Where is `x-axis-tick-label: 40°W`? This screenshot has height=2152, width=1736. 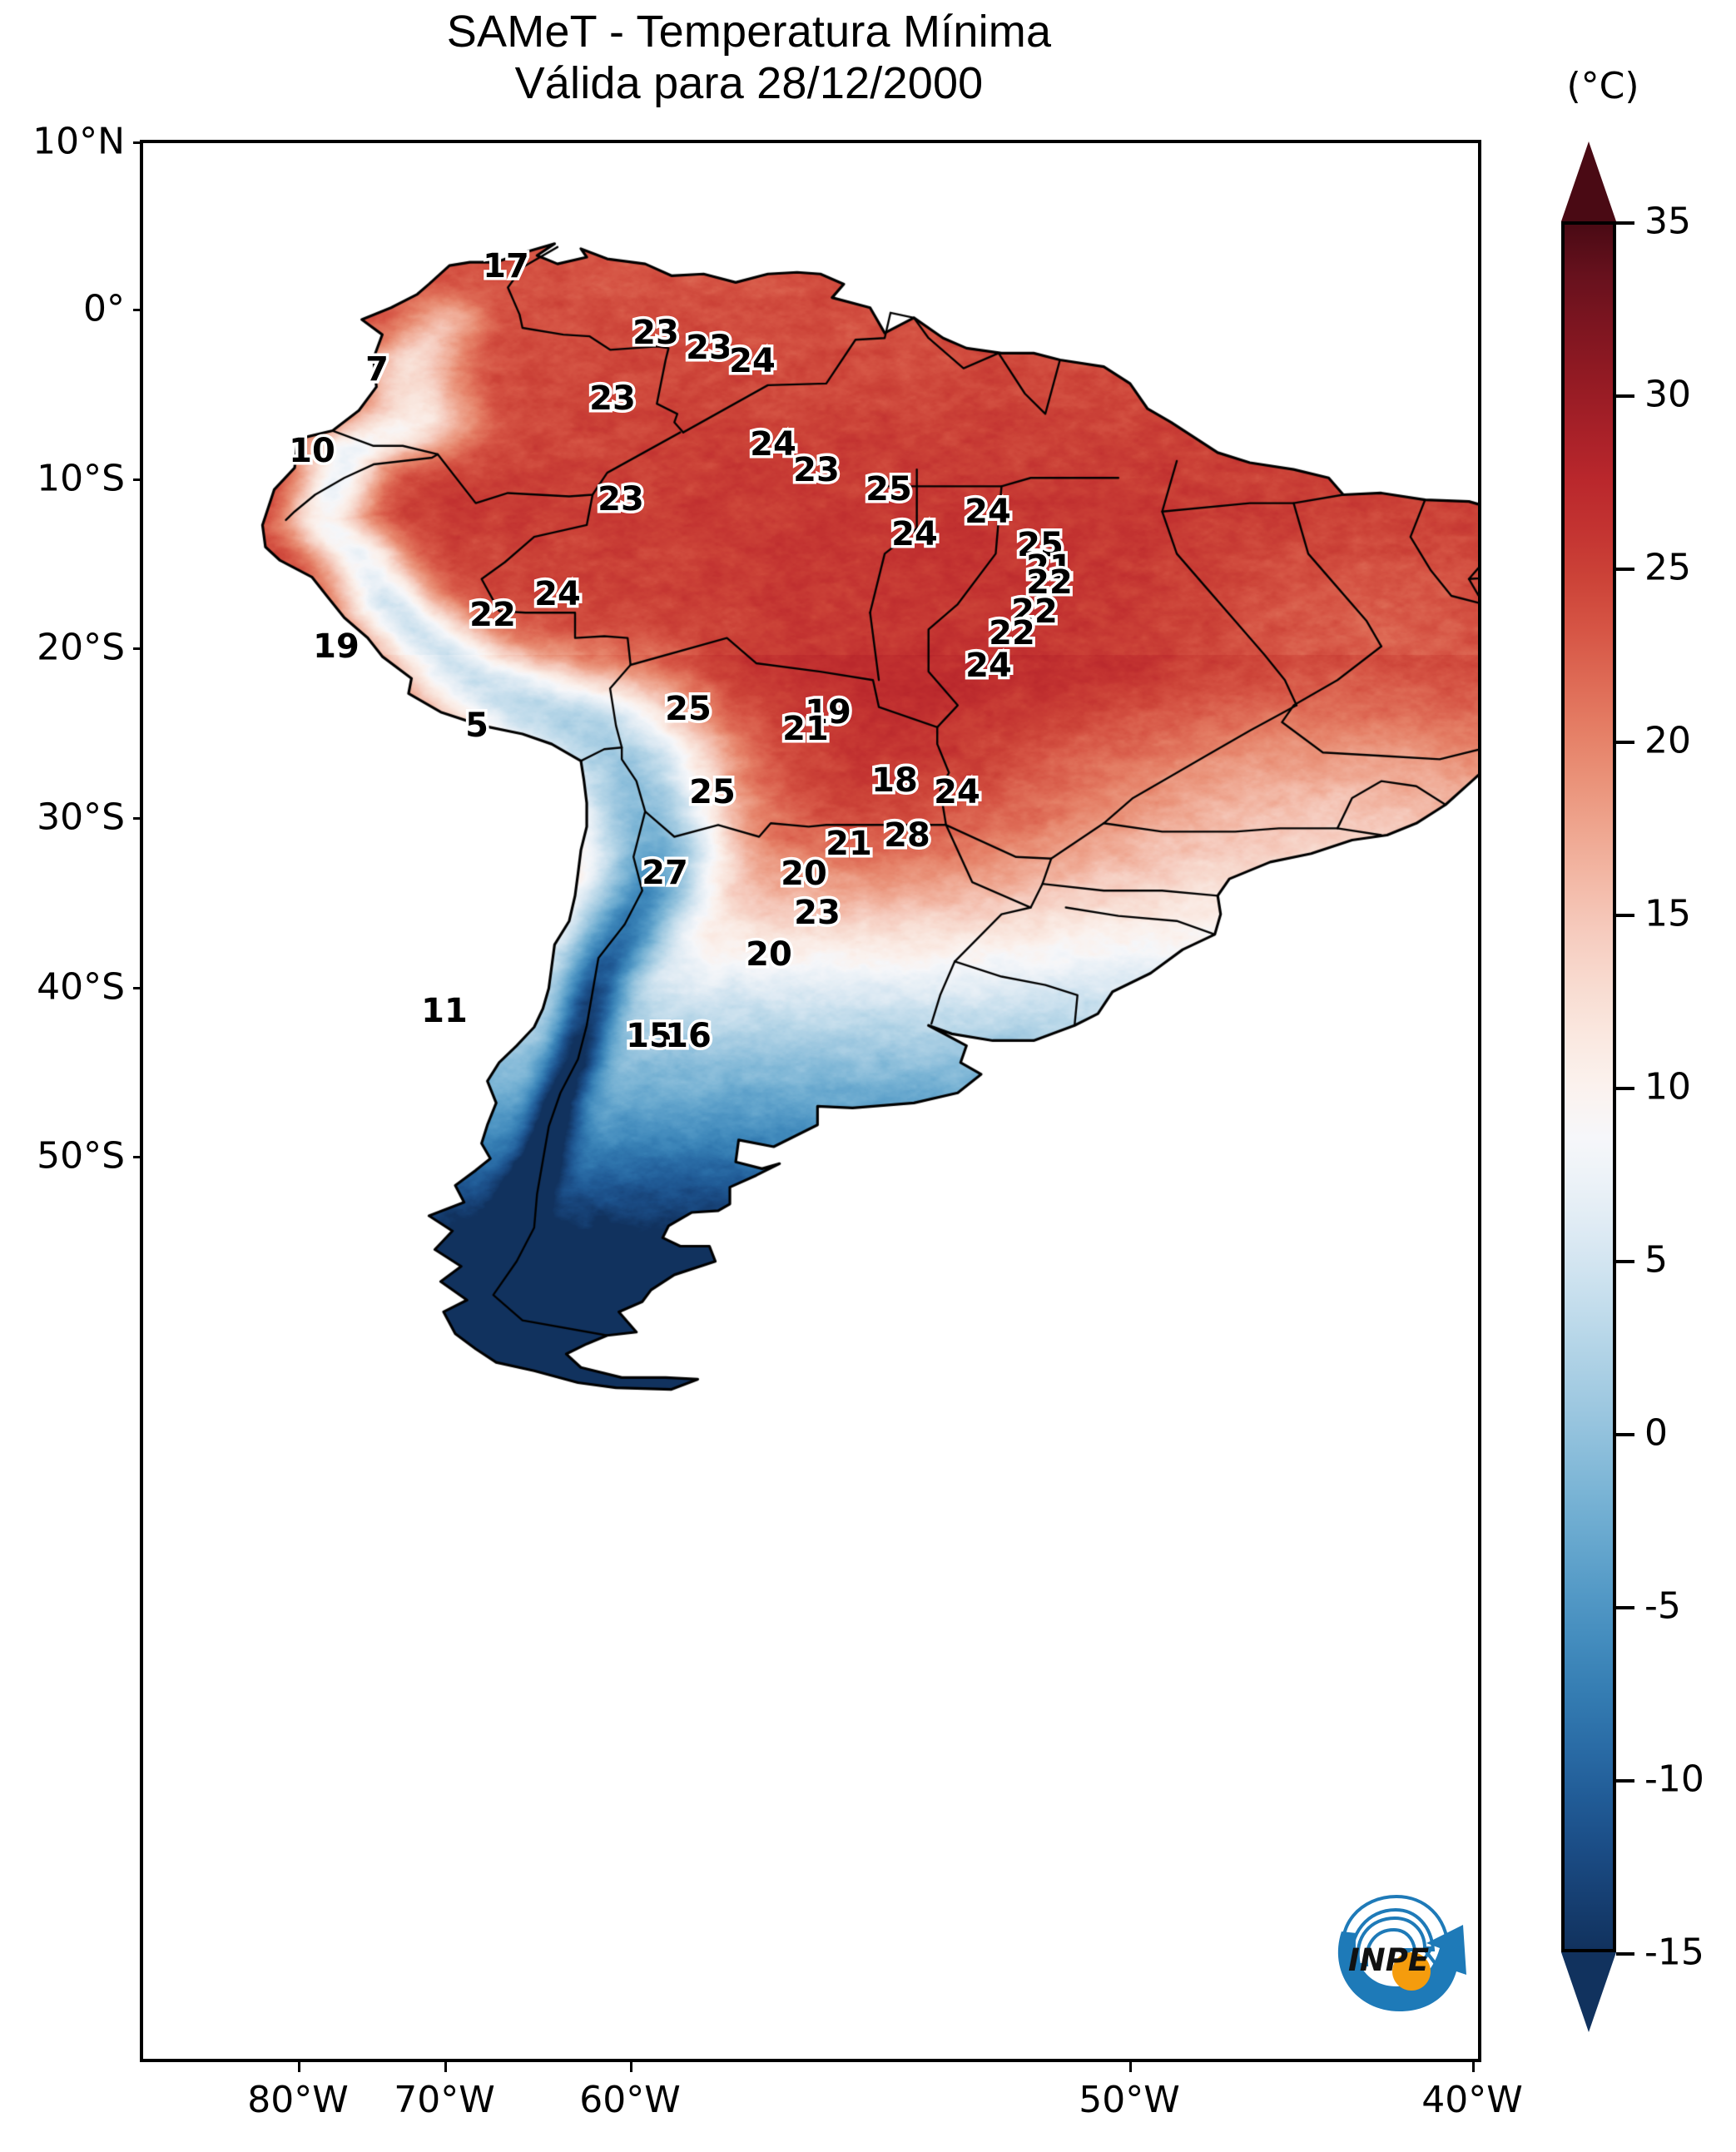
x-axis-tick-label: 40°W is located at coordinates (1472, 2100).